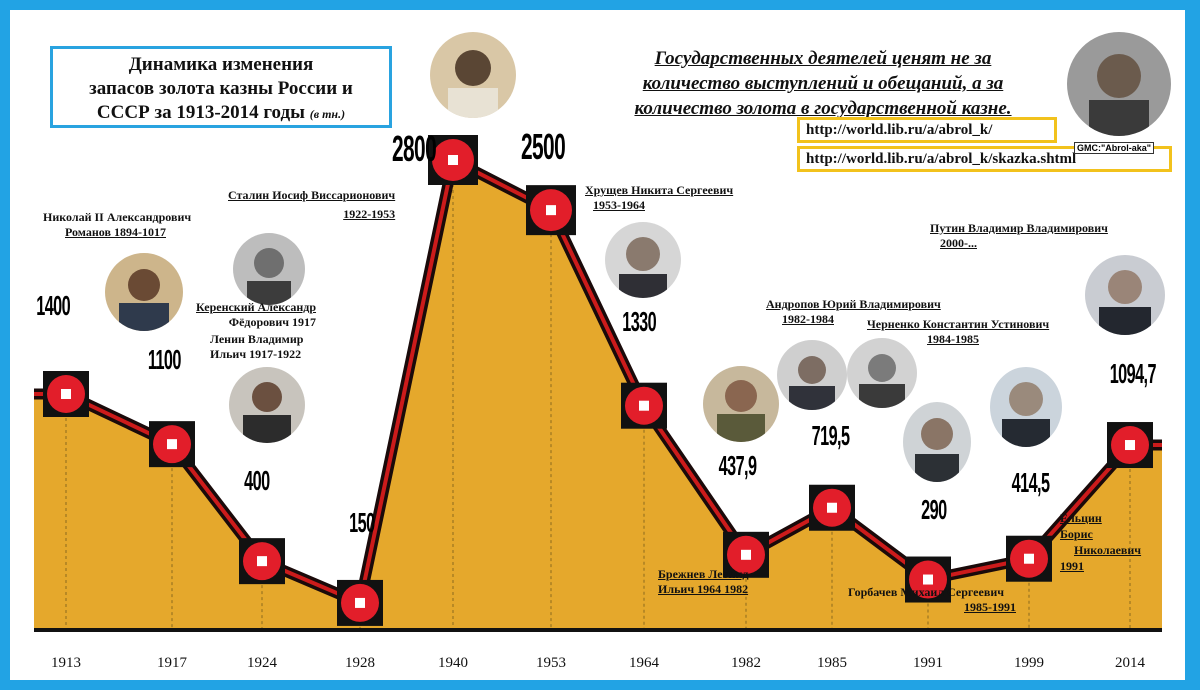  What do you see at coordinates (644, 405) in the screenshot?
I see `marker-center-1964` at bounding box center [644, 405].